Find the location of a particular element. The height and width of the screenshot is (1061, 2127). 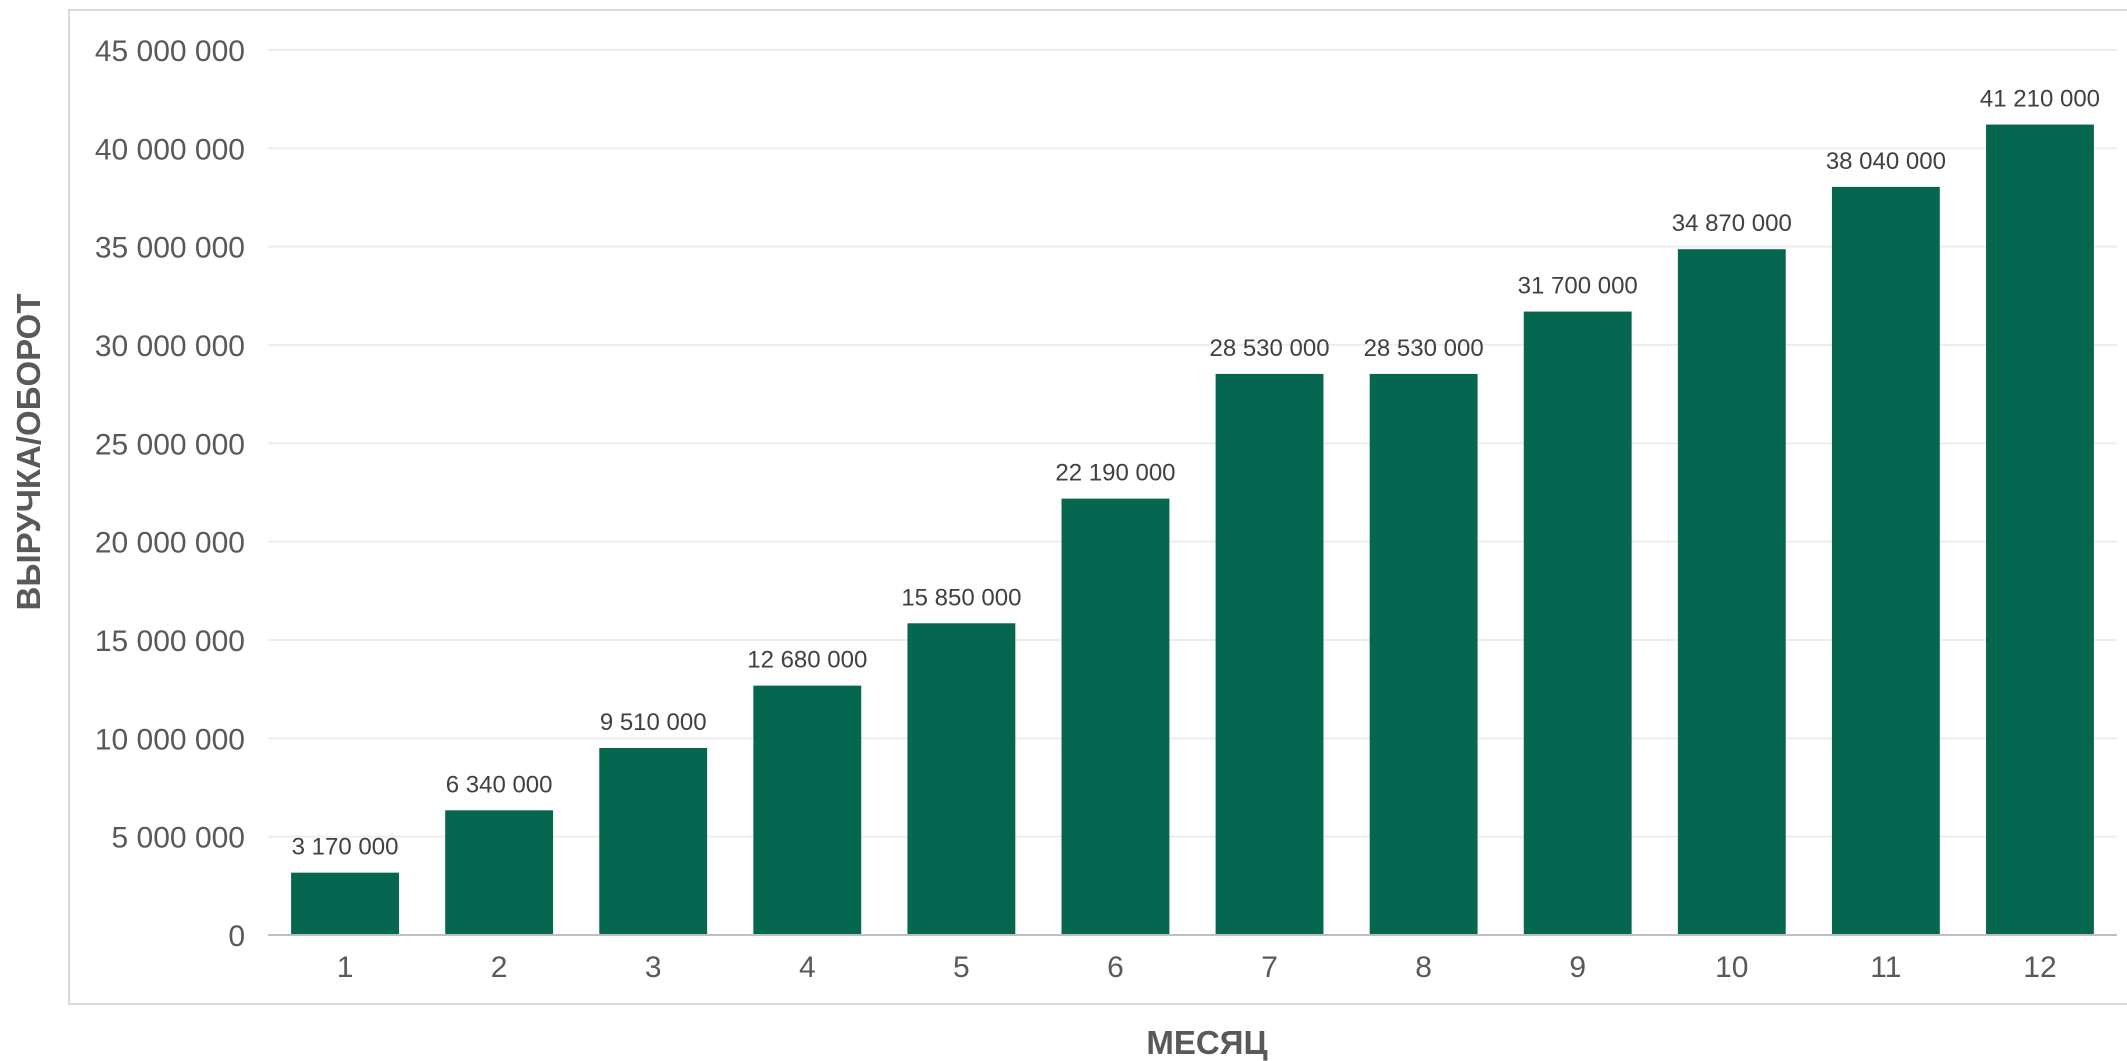

bar-value-label: 34 870 000 is located at coordinates (1732, 223).